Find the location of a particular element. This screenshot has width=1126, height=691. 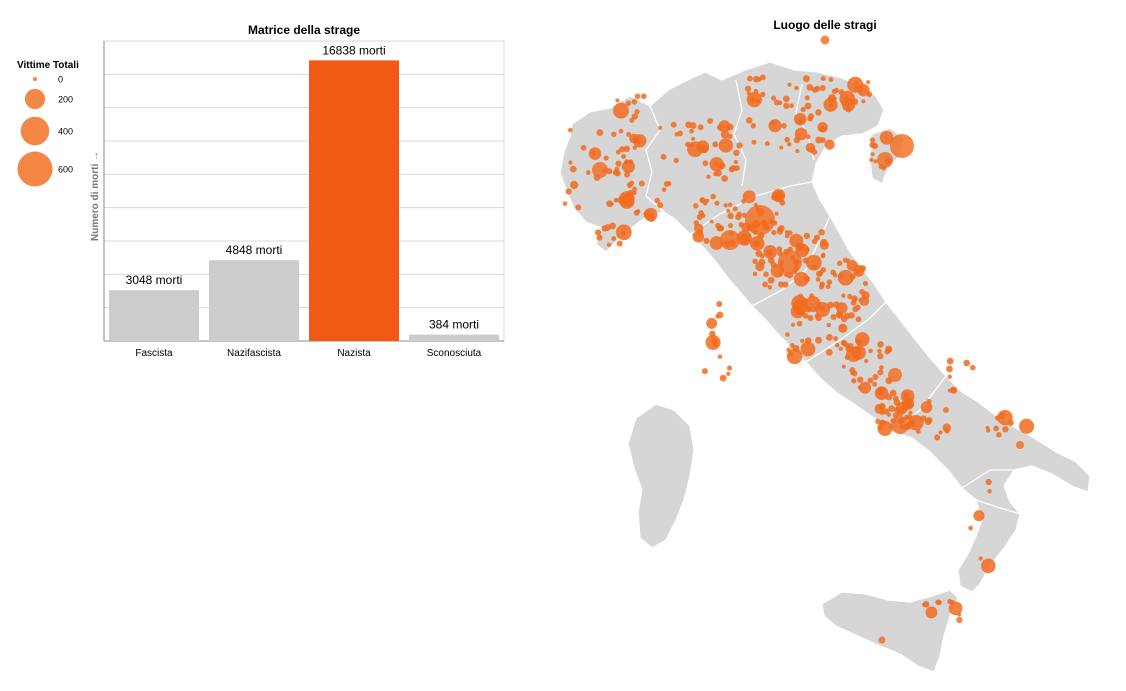

bar-fascista is located at coordinates (154, 315).